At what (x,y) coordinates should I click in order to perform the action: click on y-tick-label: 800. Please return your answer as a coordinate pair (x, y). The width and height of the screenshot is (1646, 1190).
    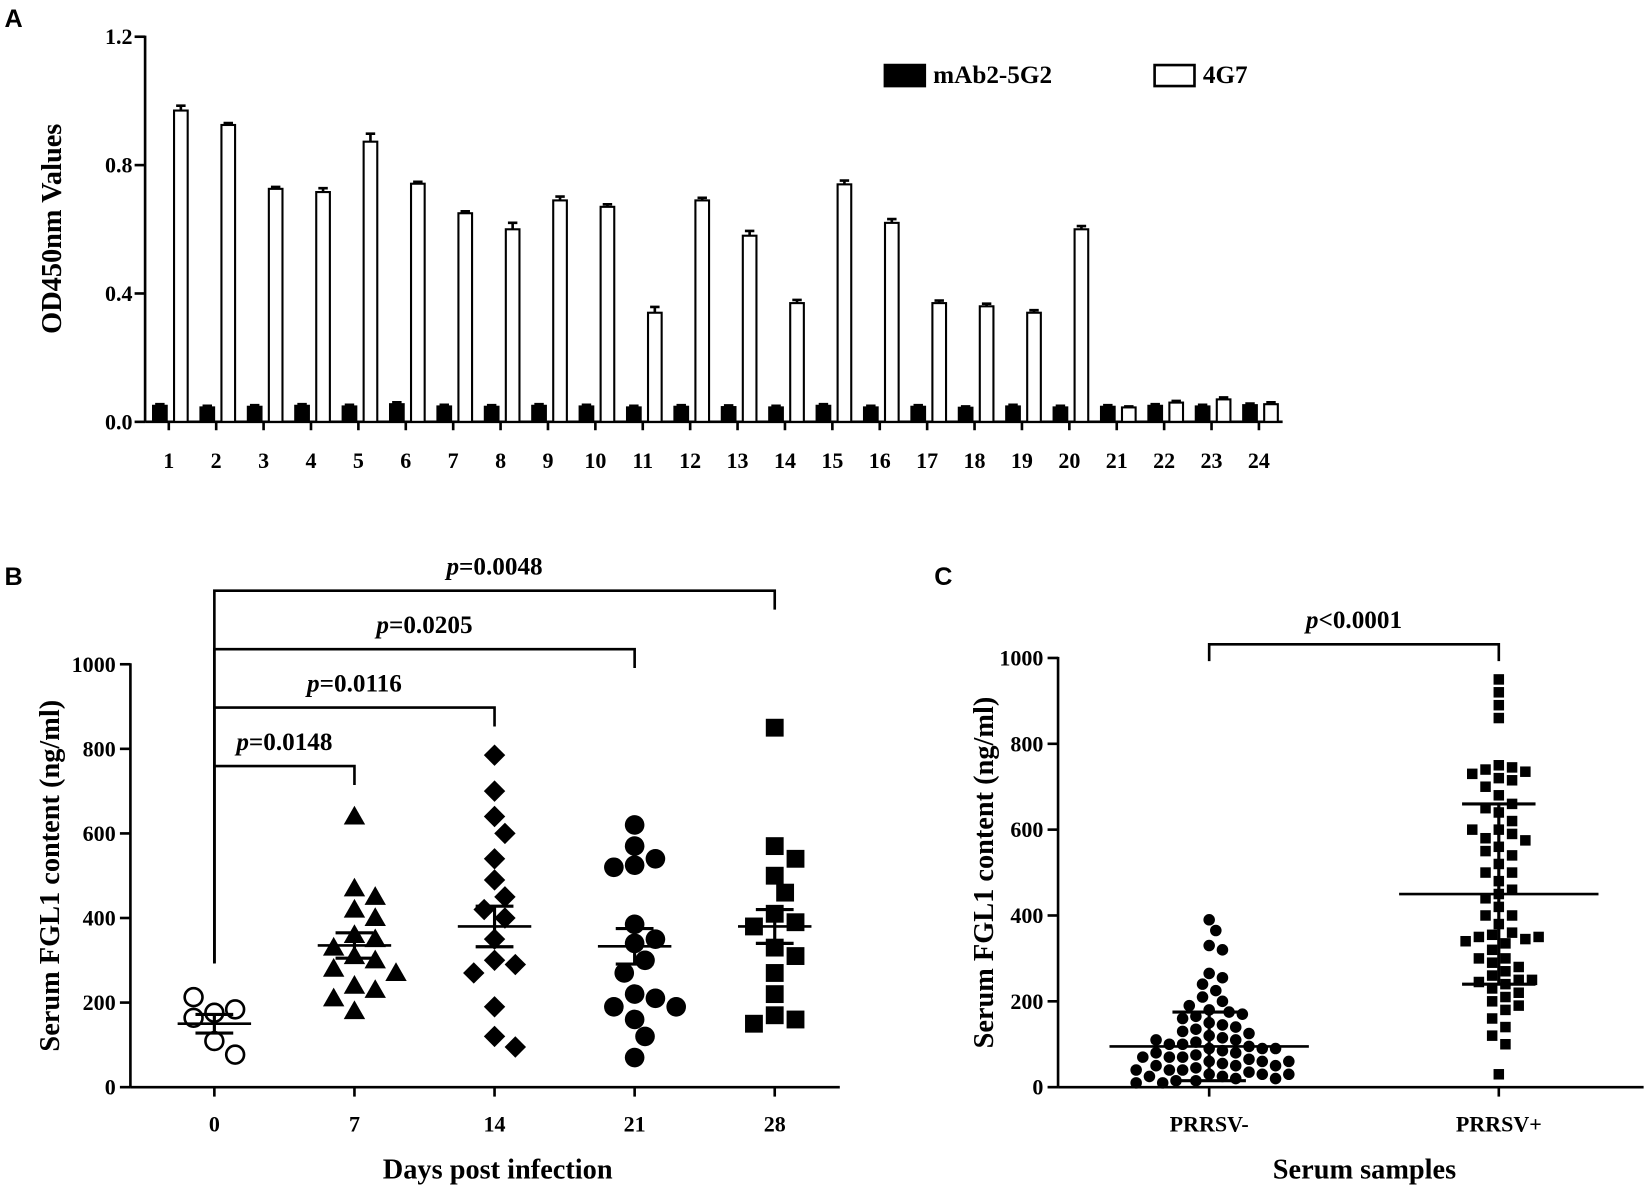
    Looking at the image, I should click on (99, 748).